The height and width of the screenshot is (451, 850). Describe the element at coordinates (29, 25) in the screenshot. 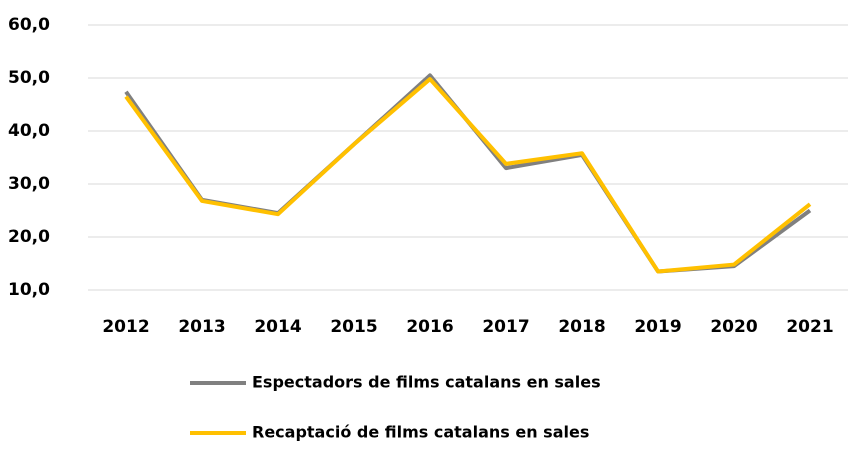

I see `y-tick-label: 60,0` at that location.